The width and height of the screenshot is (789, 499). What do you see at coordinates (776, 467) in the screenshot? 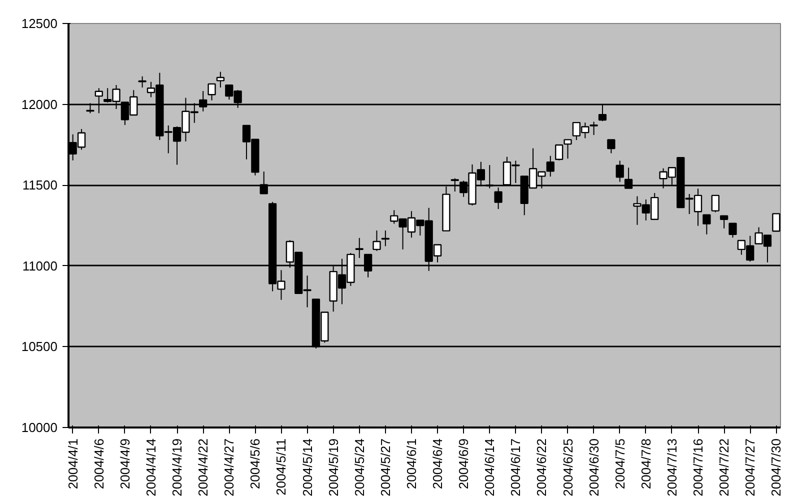
I see `x-tick-label: 2004/7/30` at bounding box center [776, 467].